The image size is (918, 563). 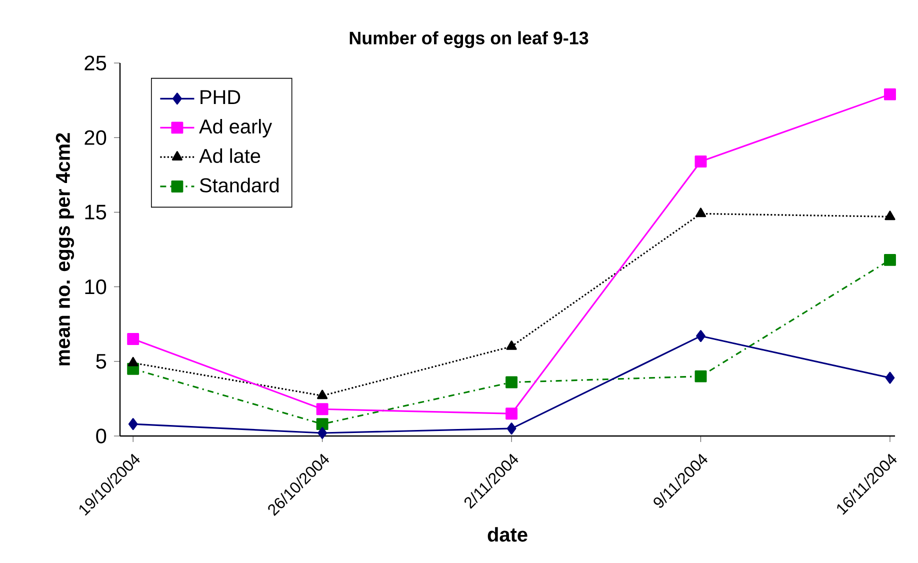 What do you see at coordinates (239, 185) in the screenshot?
I see `legend-label: Standard` at bounding box center [239, 185].